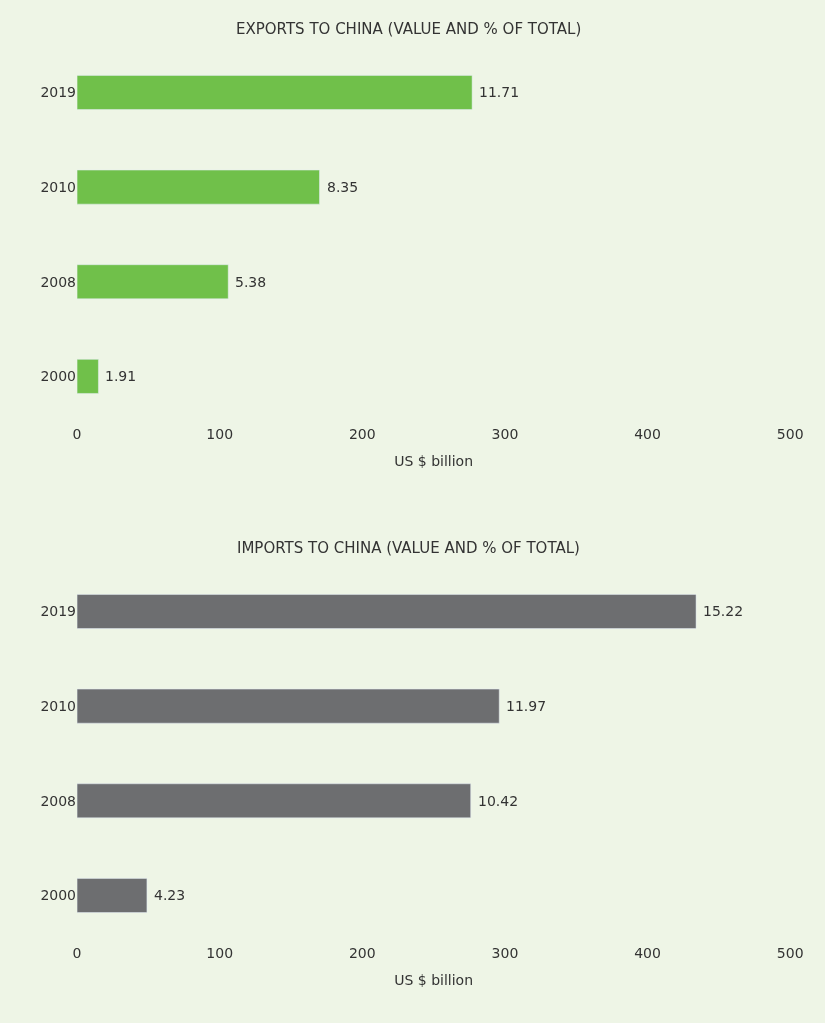 Image resolution: width=825 pixels, height=1023 pixels. I want to click on annotation: 11.71, so click(499, 92).